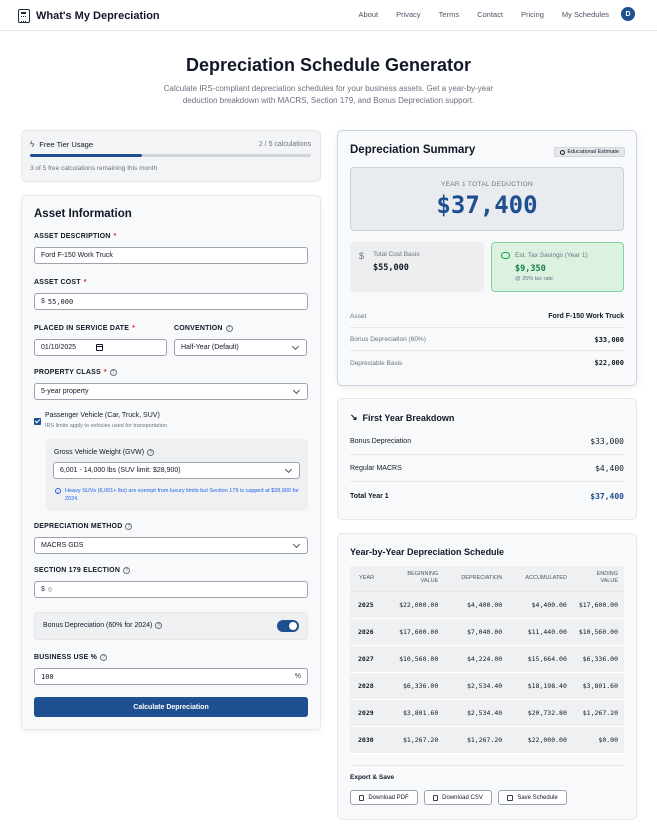 The width and height of the screenshot is (657, 840). Describe the element at coordinates (417, 267) in the screenshot. I see `cost-basis-card: $ Total Cost Basis $55,000` at that location.